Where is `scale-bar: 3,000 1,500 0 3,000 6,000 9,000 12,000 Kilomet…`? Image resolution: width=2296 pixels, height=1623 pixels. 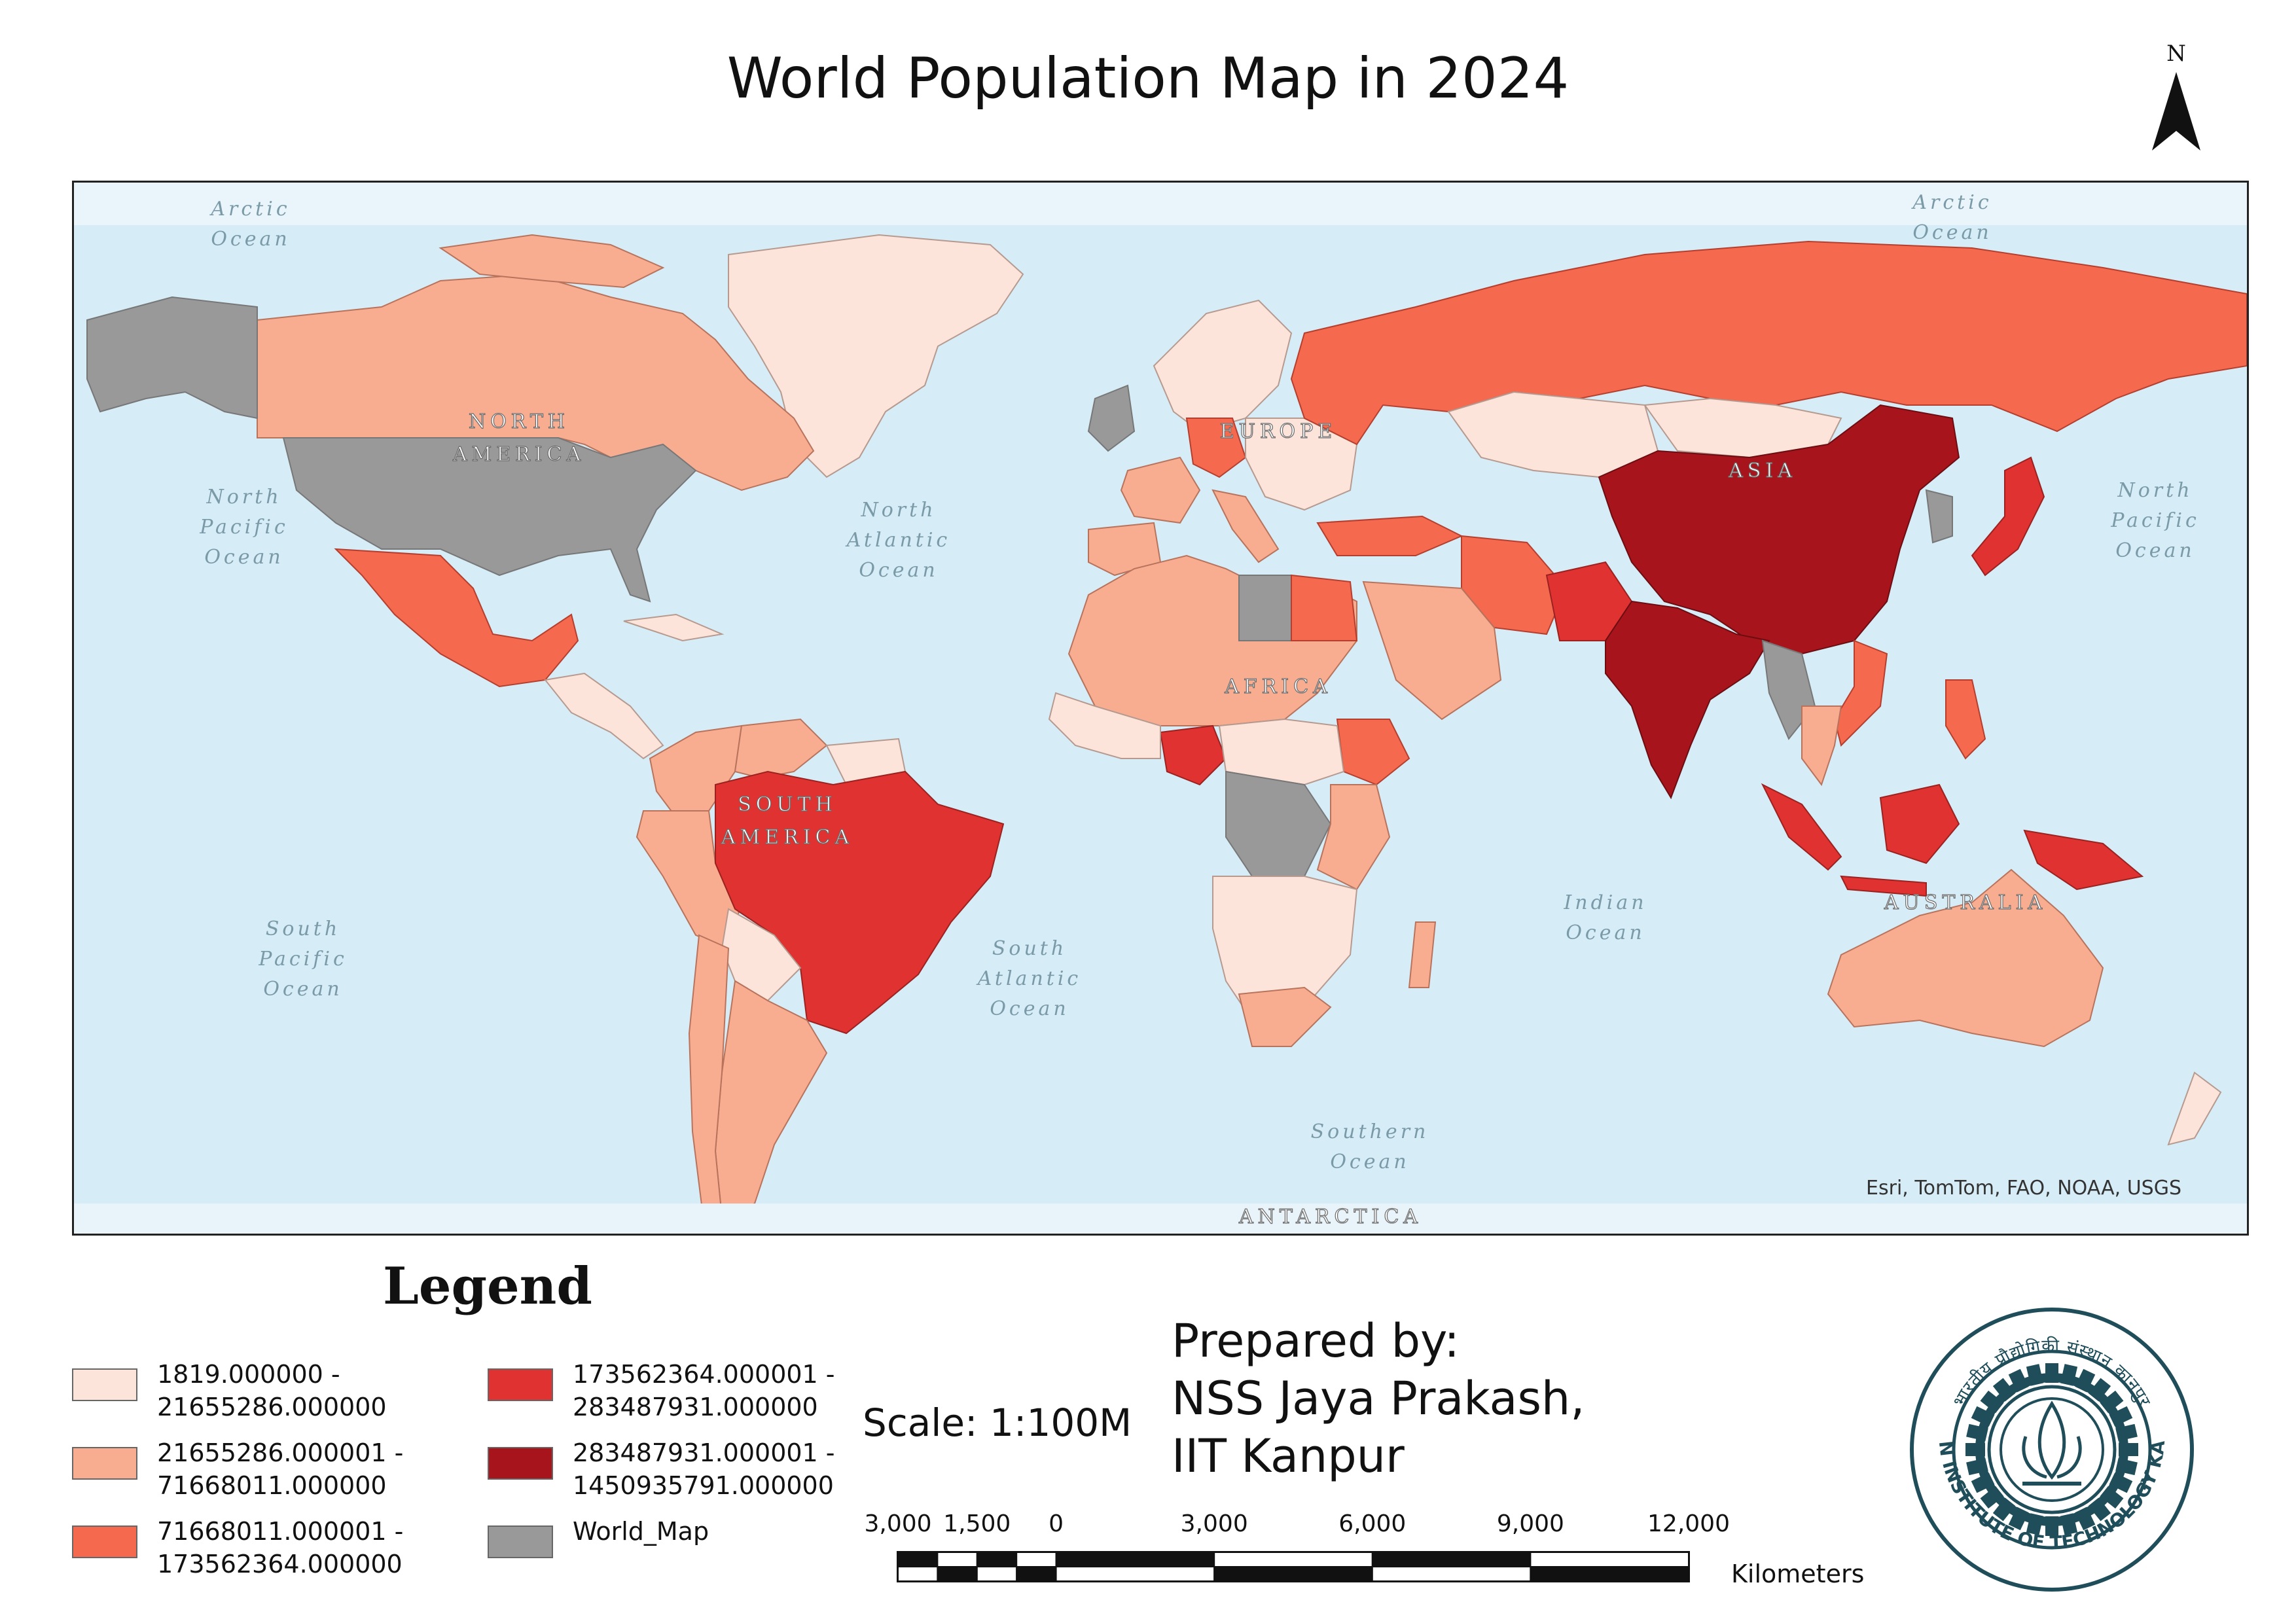
scale-bar: 3,000 1,500 0 3,000 6,000 9,000 12,000 Kilomet… is located at coordinates (1364, 1549).